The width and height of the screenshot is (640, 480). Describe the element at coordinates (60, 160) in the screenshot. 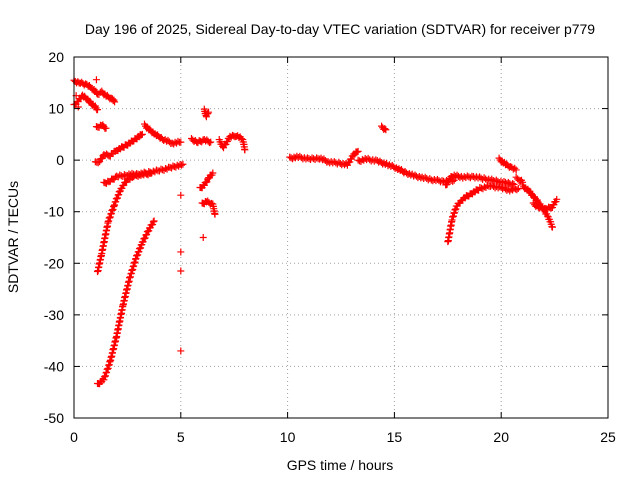

I see `y-tick-label: 0` at that location.